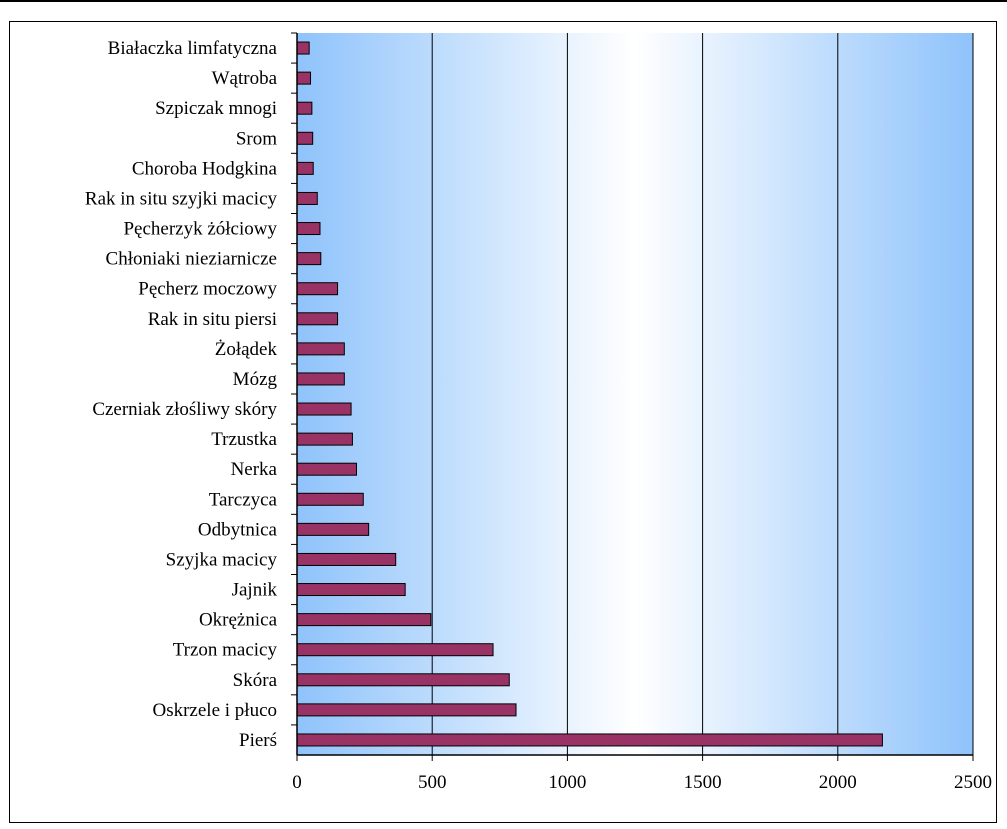 Image resolution: width=1007 pixels, height=829 pixels. Describe the element at coordinates (244, 439) in the screenshot. I see `category-label: Trzustka` at that location.